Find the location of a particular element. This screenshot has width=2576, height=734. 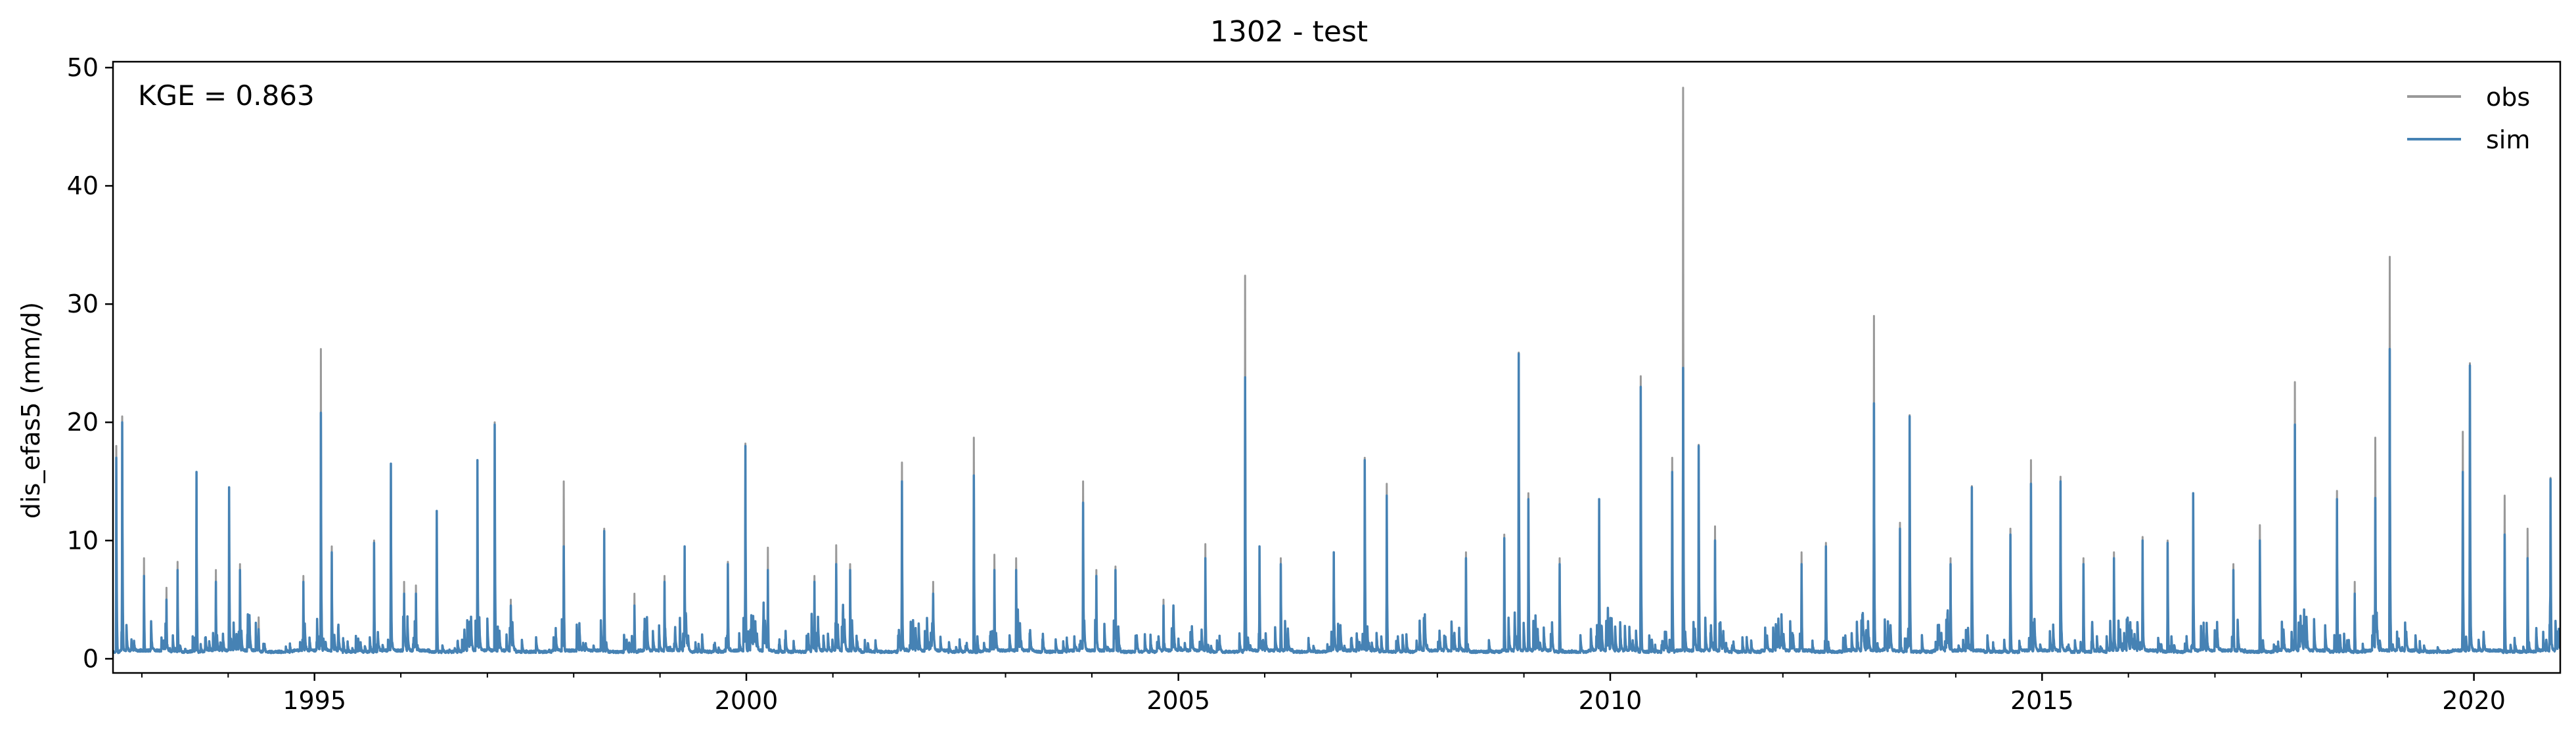

y-tick-label: 0 is located at coordinates (91, 658).